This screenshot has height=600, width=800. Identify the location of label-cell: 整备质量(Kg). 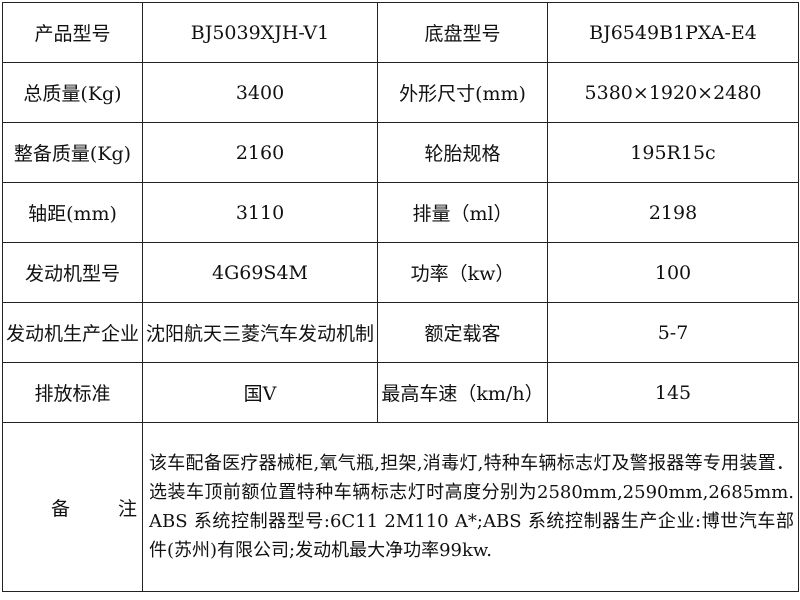
(72, 152).